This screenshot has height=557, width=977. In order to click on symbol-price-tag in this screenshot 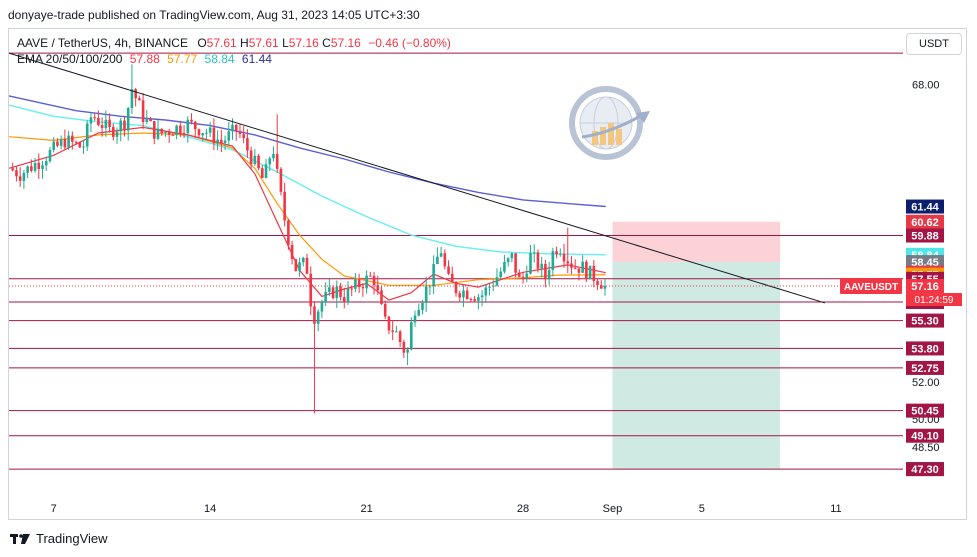, I will do `click(871, 286)`.